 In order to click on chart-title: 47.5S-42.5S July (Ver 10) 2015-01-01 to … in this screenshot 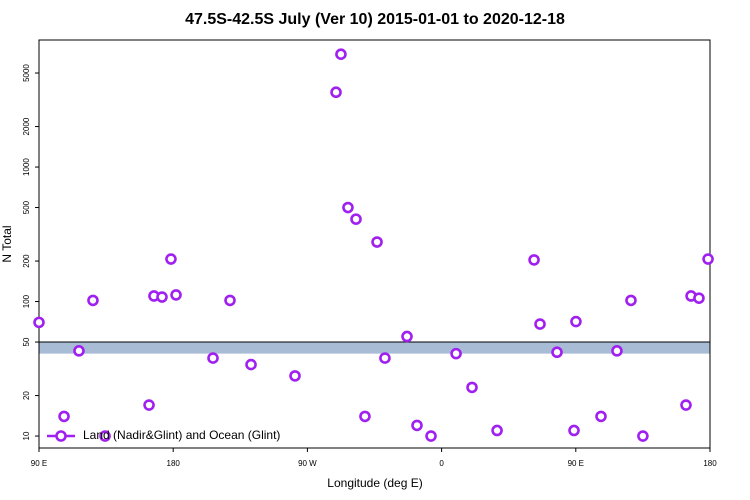, I will do `click(375, 19)`.